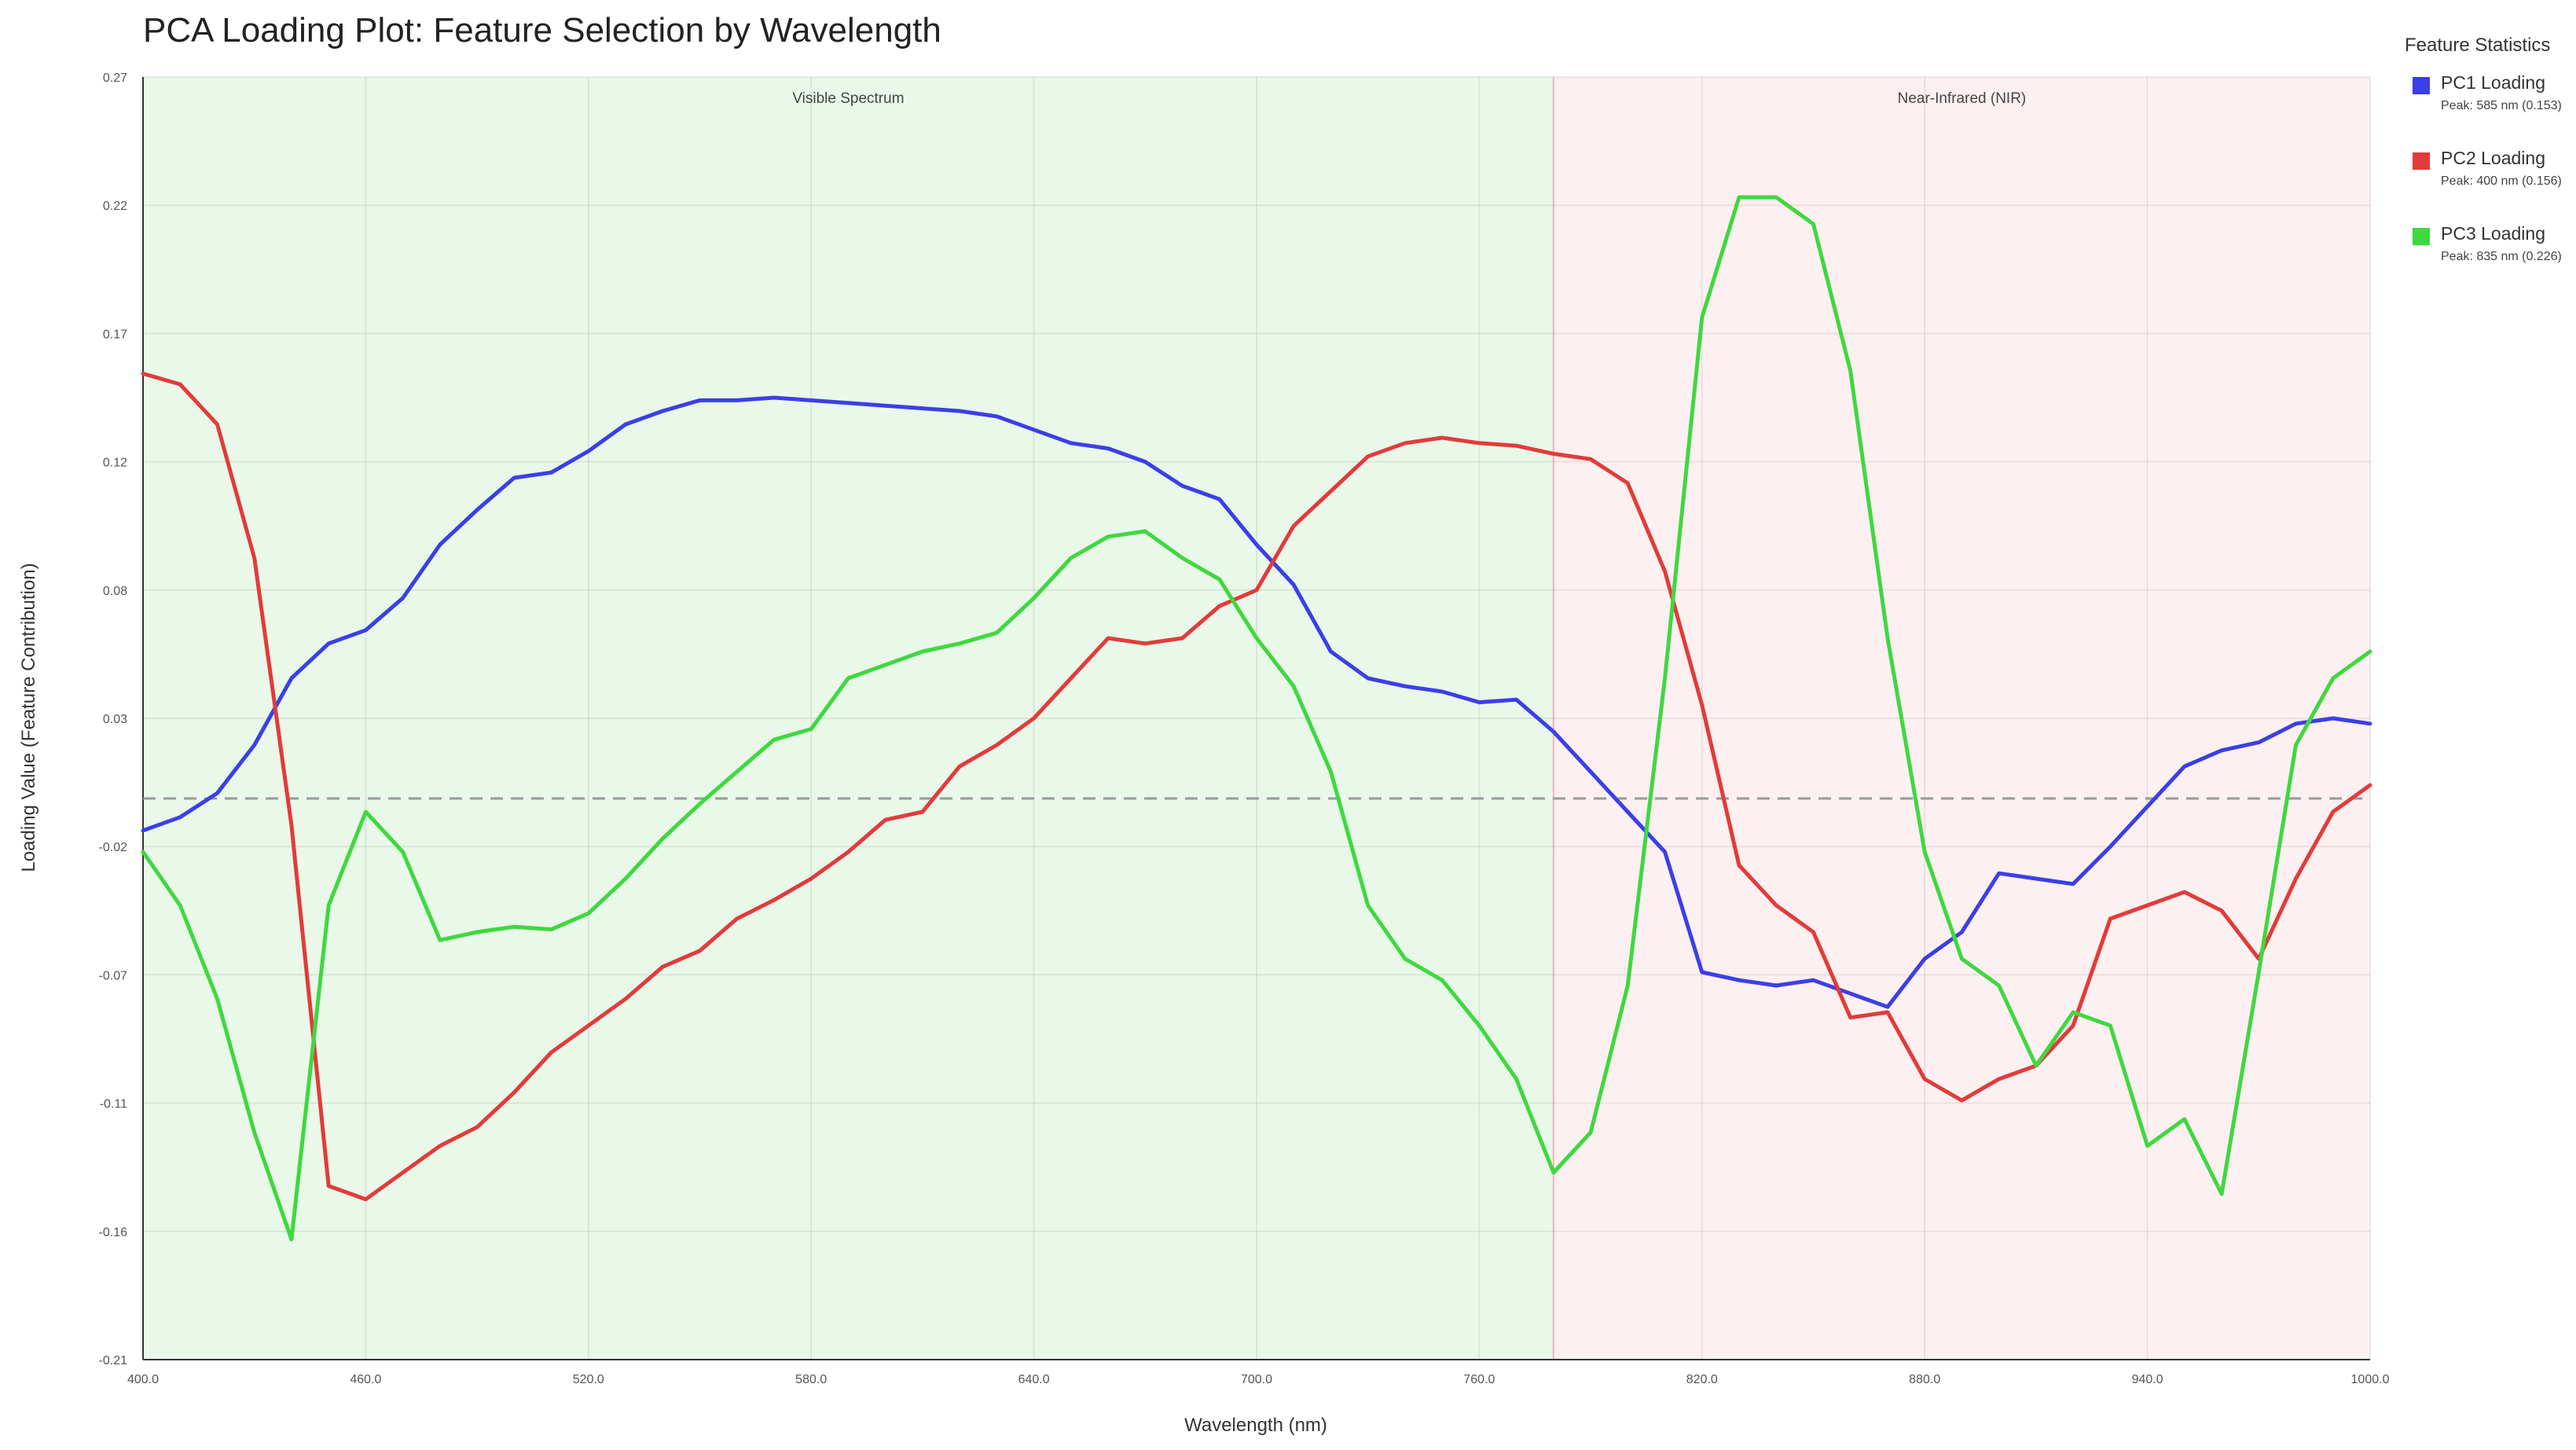  I want to click on x-tick-label-4: 640.0, so click(1034, 1379).